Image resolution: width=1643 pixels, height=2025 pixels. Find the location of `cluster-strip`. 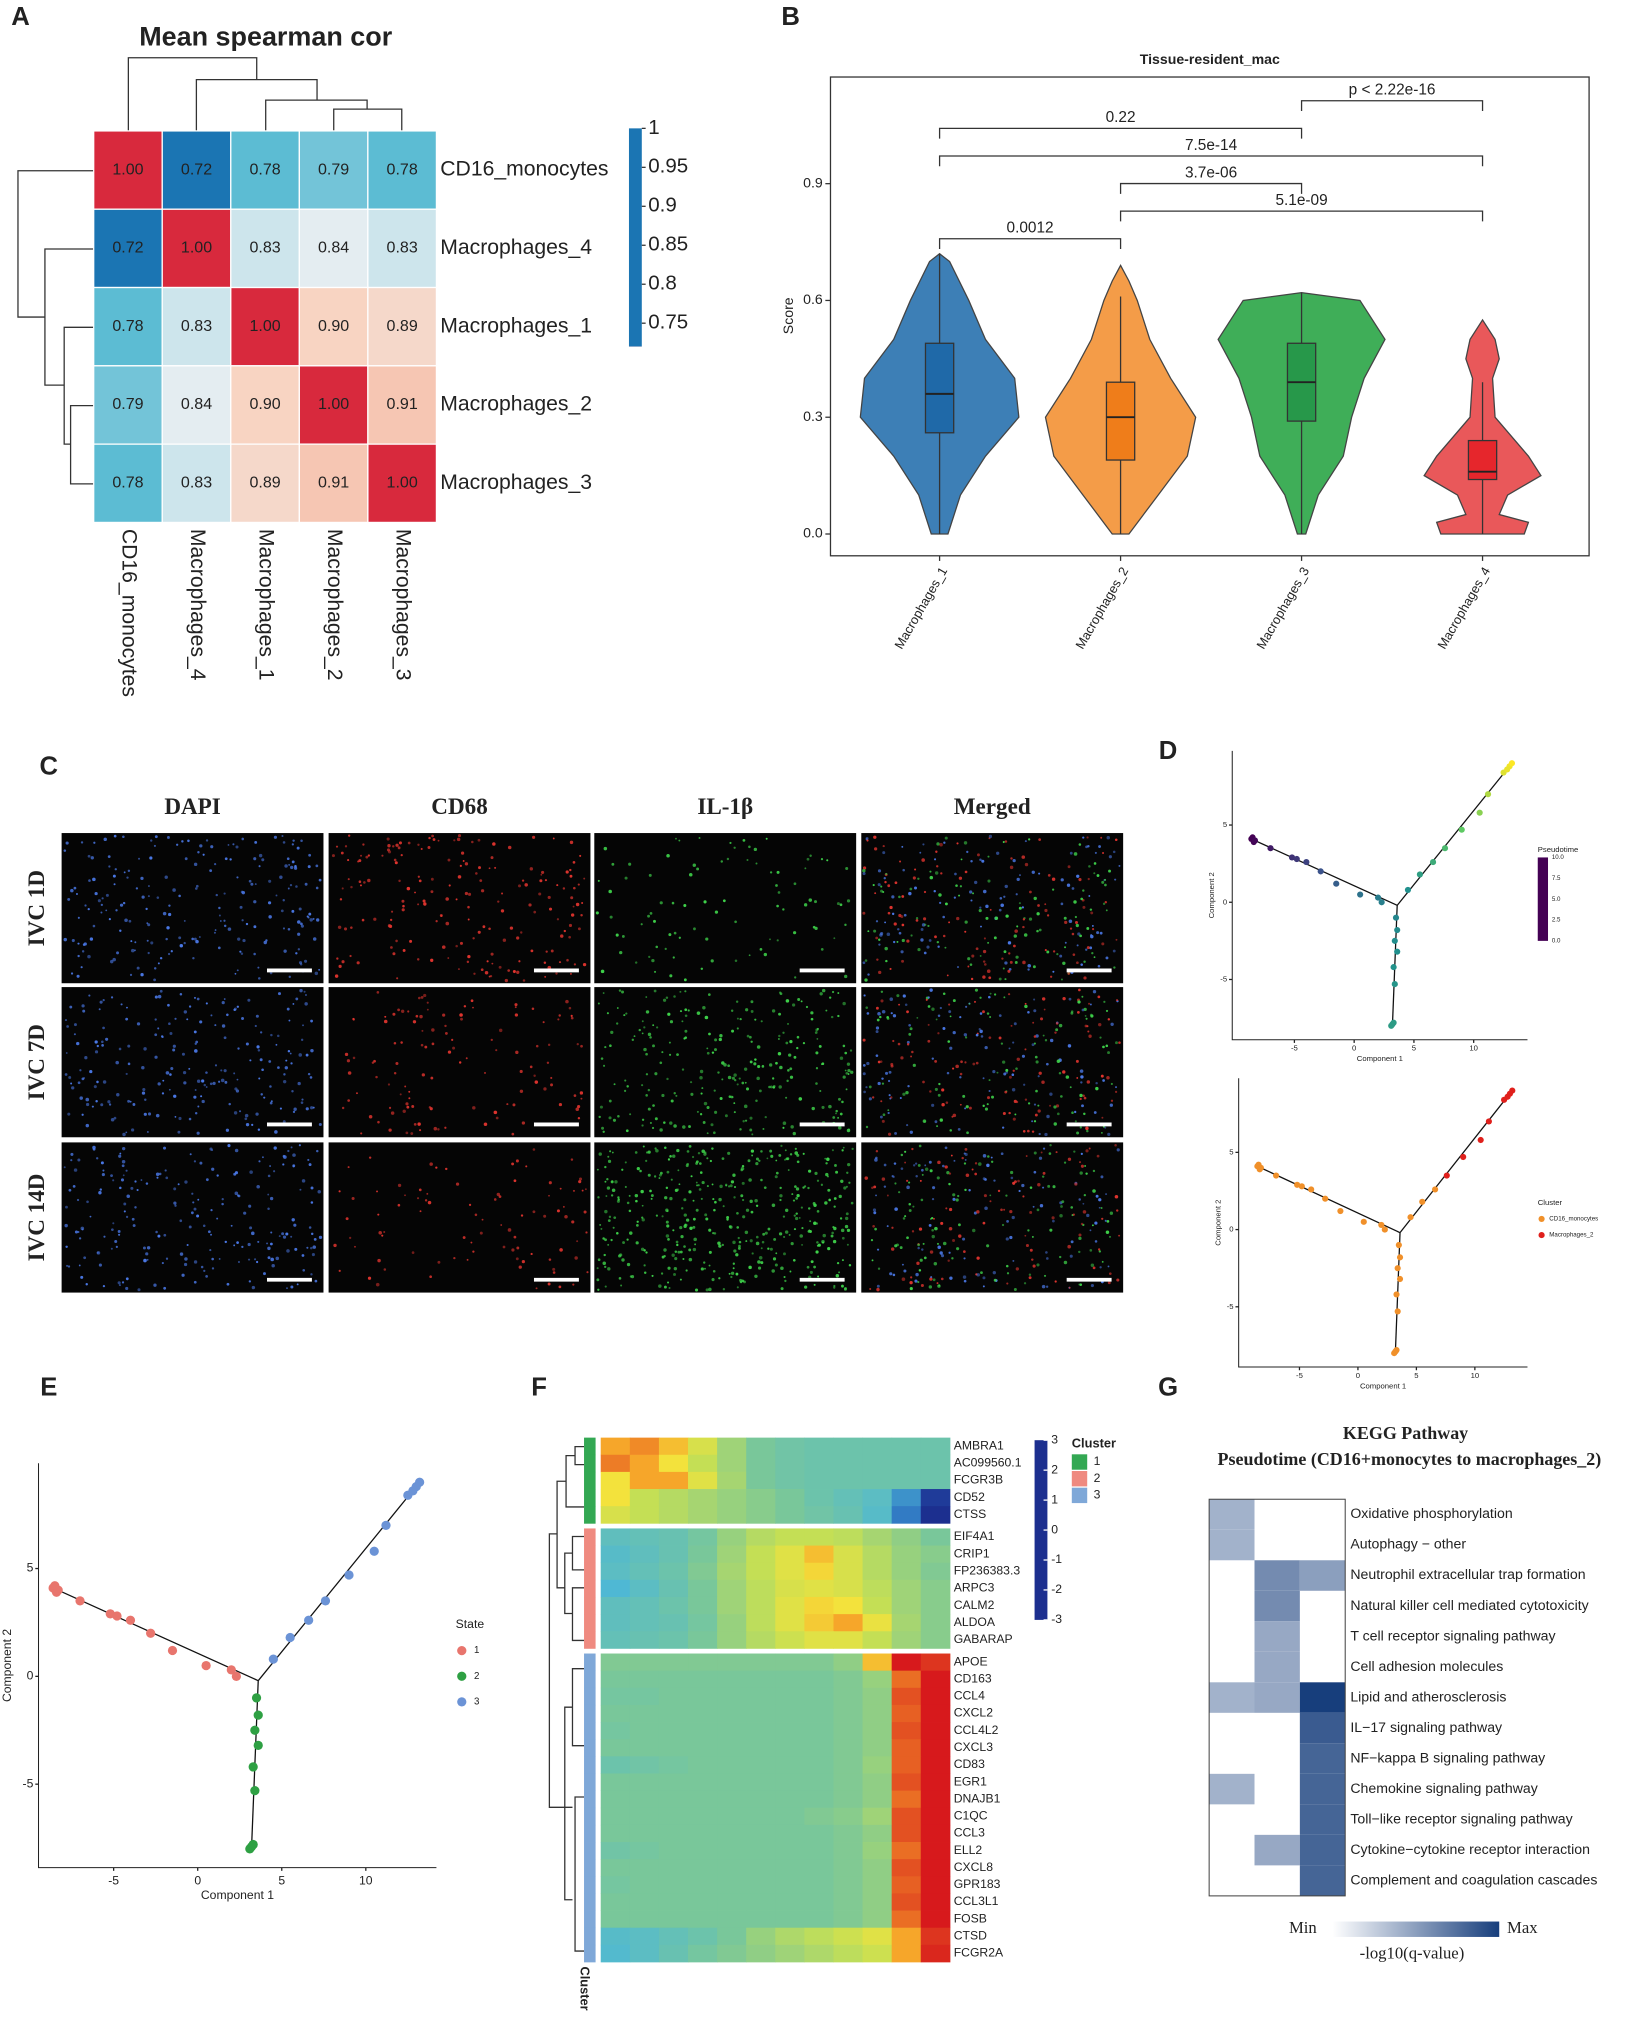

cluster-strip is located at coordinates (590, 1515).